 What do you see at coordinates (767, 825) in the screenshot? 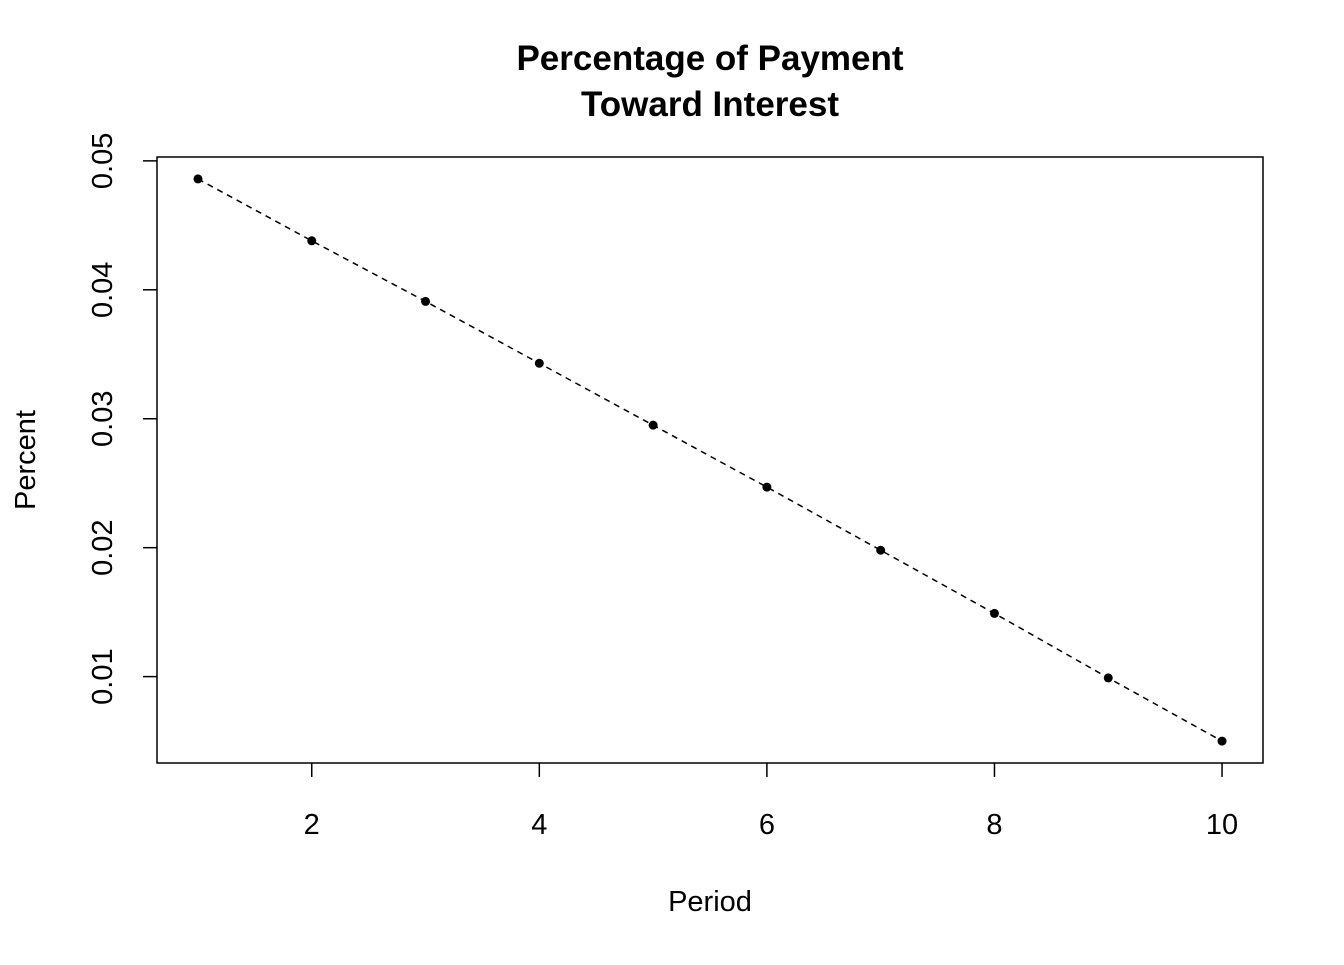
I see `x-tick-label: 6` at bounding box center [767, 825].